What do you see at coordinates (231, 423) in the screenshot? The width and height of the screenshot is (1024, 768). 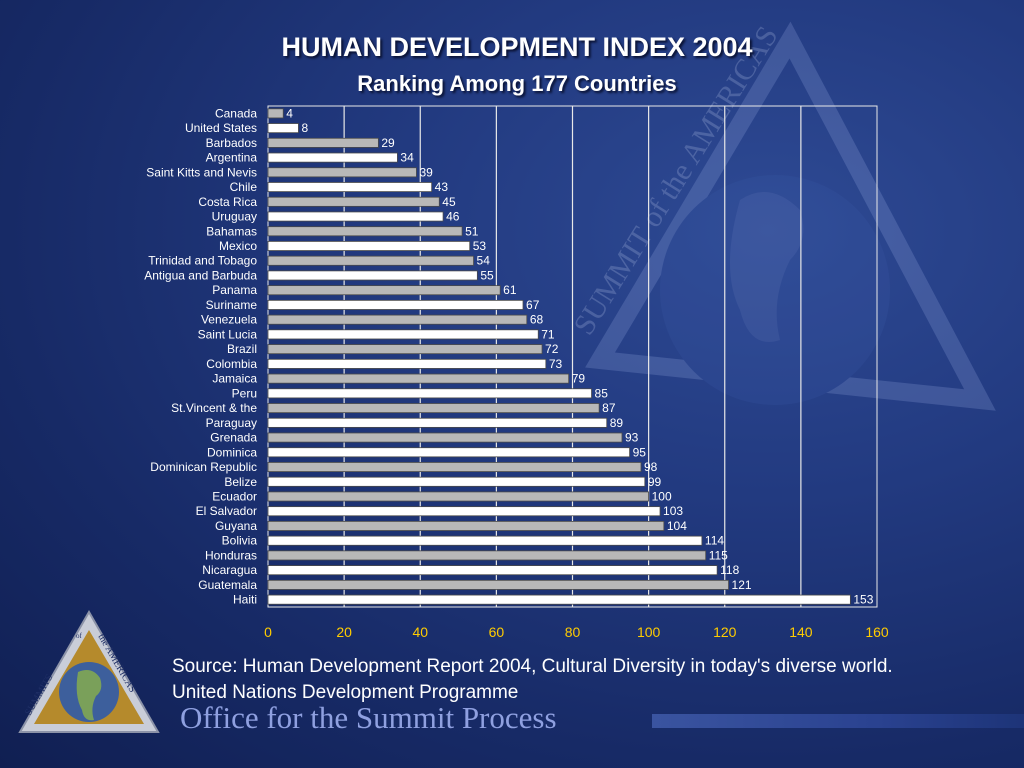 I see `category-label: Paraguay` at bounding box center [231, 423].